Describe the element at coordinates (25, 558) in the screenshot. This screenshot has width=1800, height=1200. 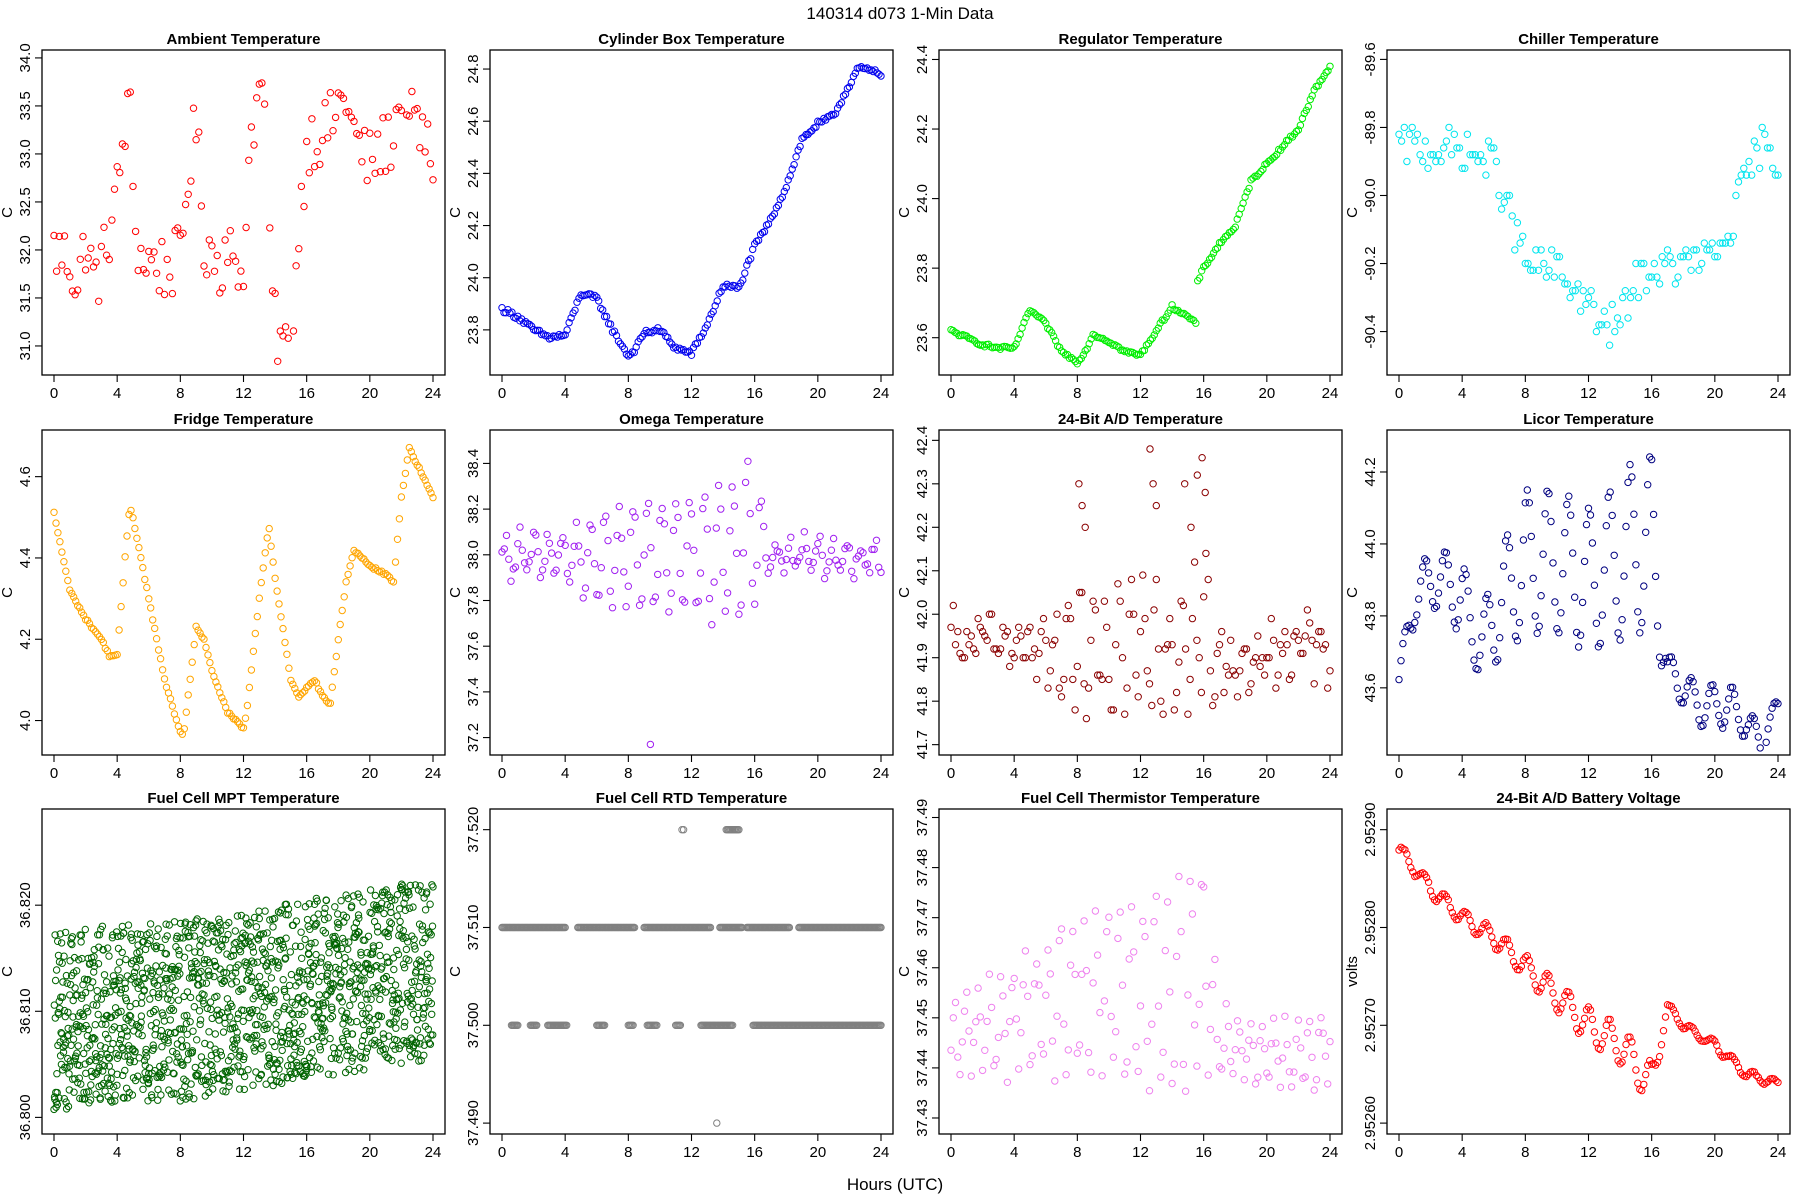
I see `y-tick-label: 4.4` at that location.